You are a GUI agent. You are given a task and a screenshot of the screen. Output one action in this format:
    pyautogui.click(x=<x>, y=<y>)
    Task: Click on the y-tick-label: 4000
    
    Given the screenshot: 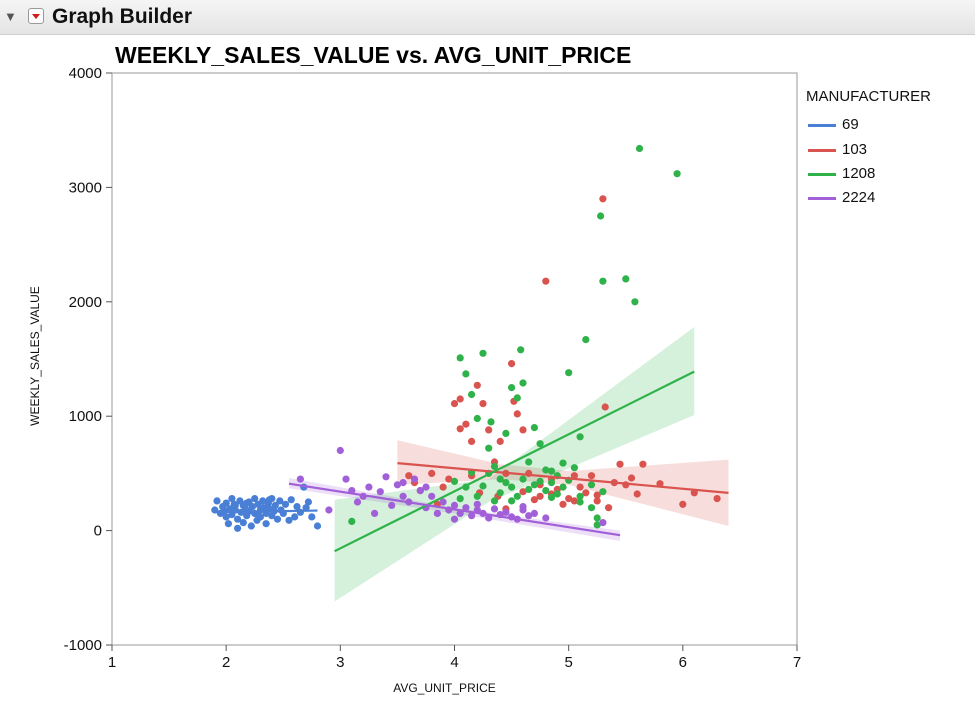 What is the action you would take?
    pyautogui.click(x=85, y=73)
    